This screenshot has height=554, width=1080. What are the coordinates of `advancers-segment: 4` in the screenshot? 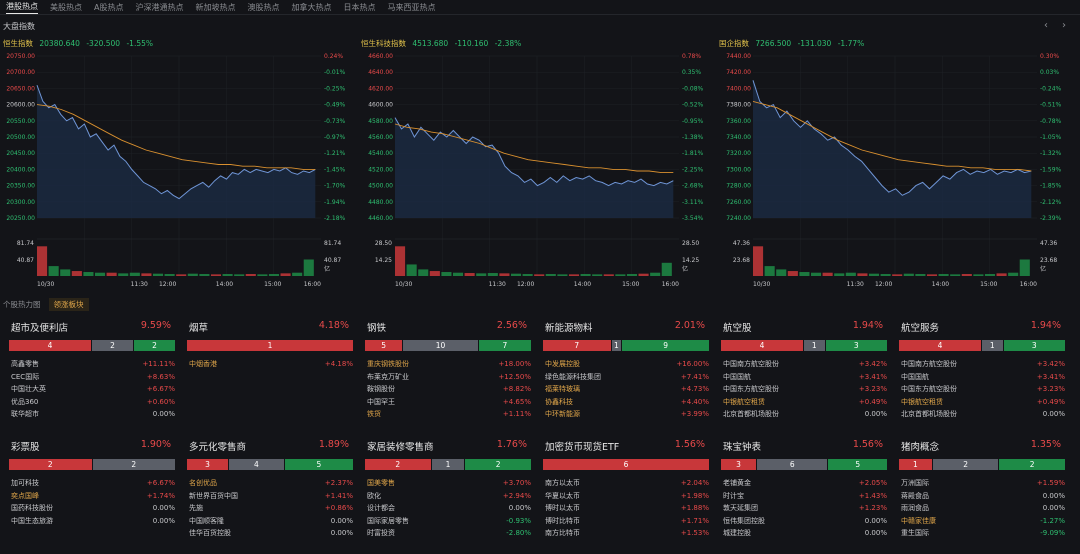 It's located at (940, 345).